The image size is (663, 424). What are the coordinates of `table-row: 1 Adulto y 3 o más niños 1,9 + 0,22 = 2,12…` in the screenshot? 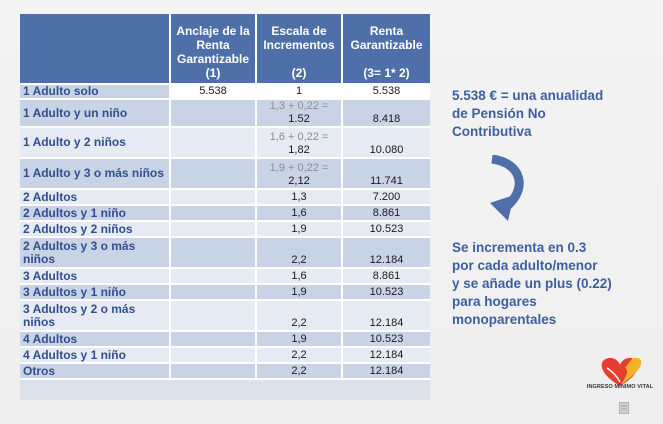 It's located at (225, 174).